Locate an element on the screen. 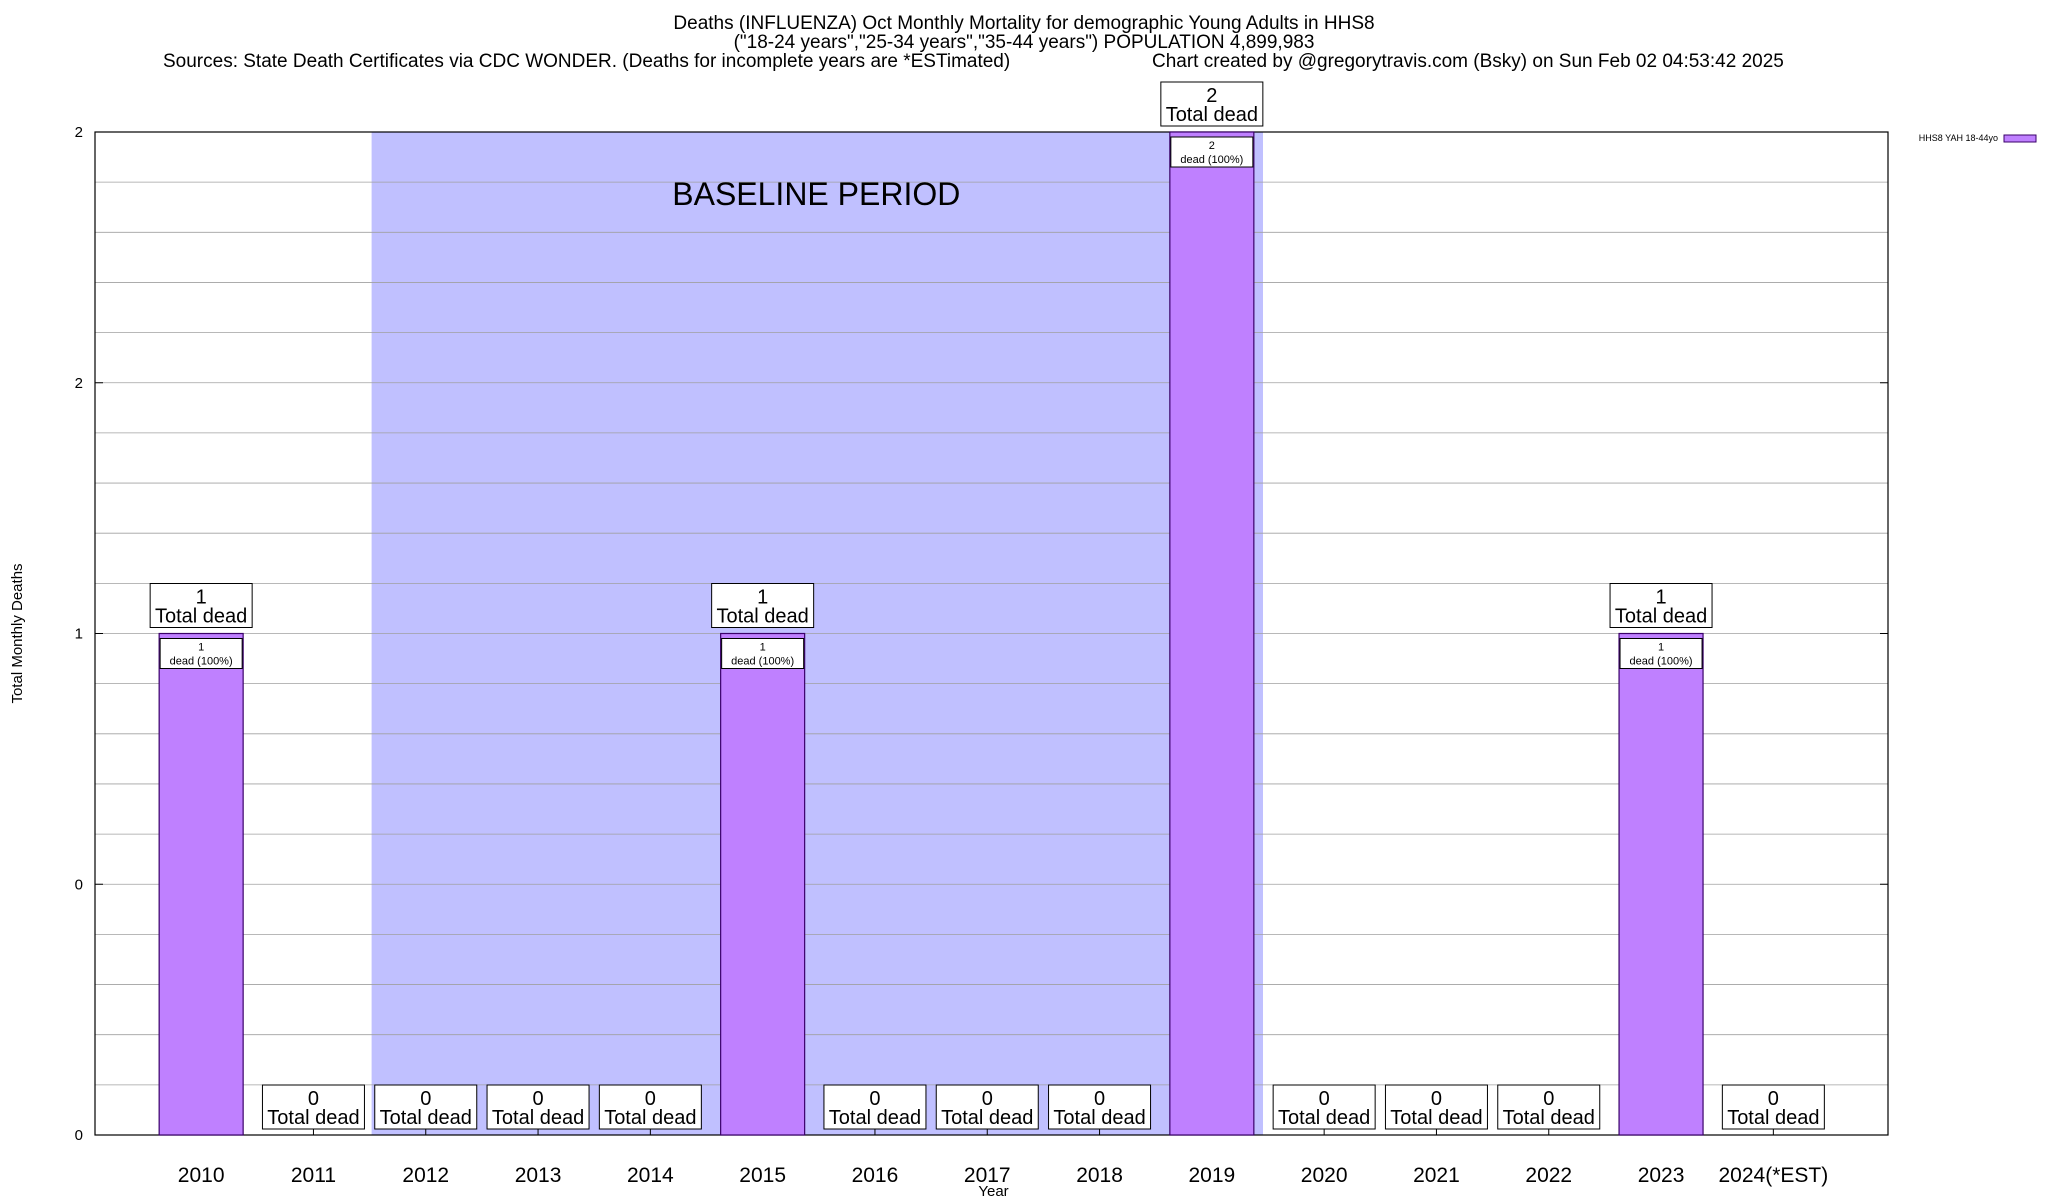 The height and width of the screenshot is (1200, 2048). y-tick-label: 1 is located at coordinates (79, 634).